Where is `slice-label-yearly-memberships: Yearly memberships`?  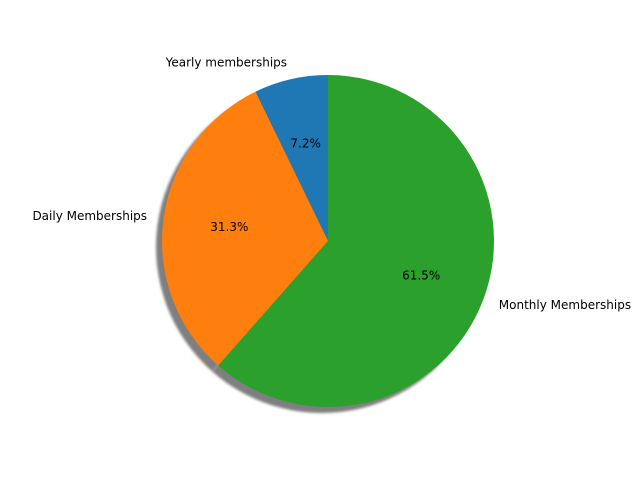 slice-label-yearly-memberships: Yearly memberships is located at coordinates (226, 63).